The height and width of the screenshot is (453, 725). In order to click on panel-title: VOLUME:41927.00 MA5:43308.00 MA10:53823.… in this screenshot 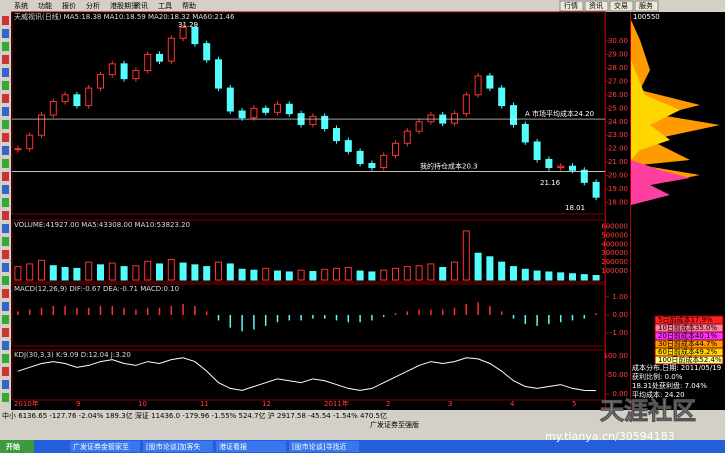, I will do `click(102, 225)`.